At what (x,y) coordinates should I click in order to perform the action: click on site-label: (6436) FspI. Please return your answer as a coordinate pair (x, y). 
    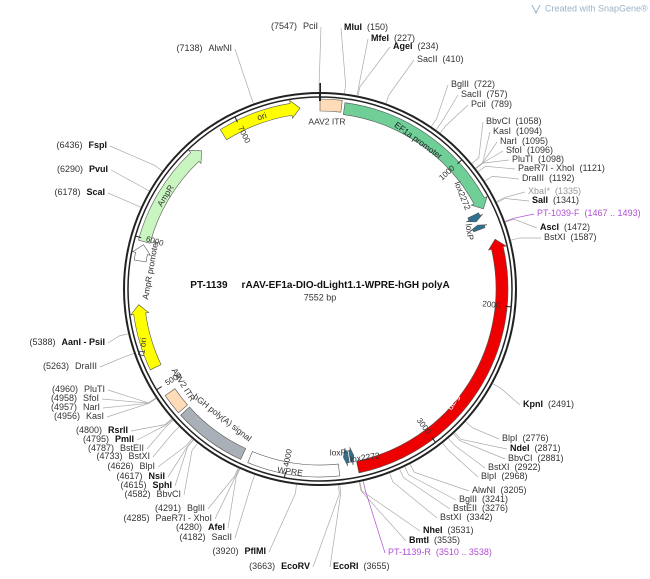
    Looking at the image, I should click on (81, 145).